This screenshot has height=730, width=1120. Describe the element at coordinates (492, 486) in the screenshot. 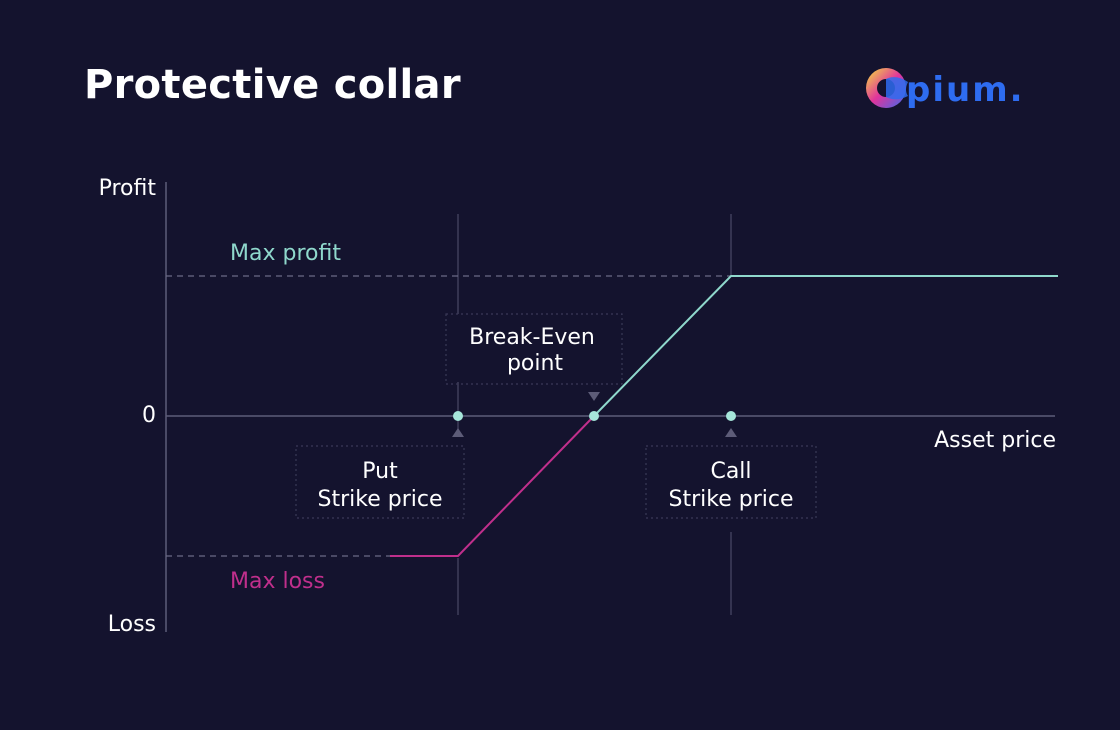

I see `loss-segment` at that location.